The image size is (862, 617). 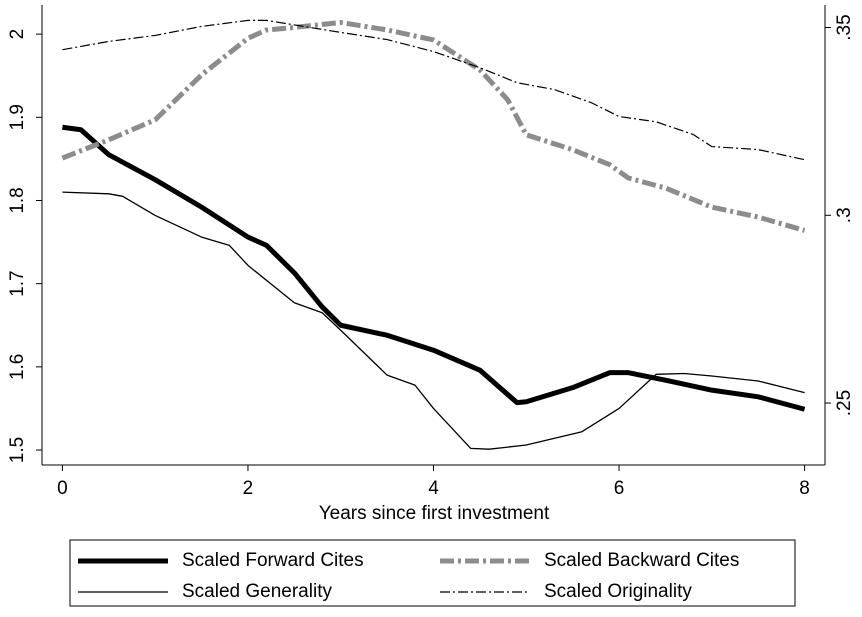 I want to click on y-tick-label: 1.8, so click(x=17, y=200).